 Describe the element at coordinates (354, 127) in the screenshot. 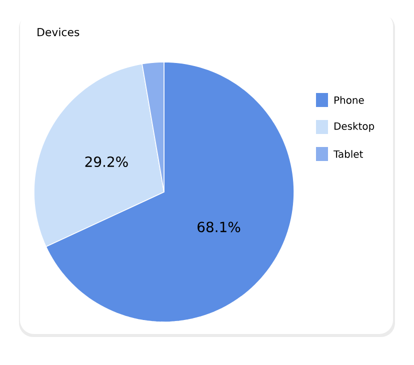

I see `legend-label: Desktop` at that location.